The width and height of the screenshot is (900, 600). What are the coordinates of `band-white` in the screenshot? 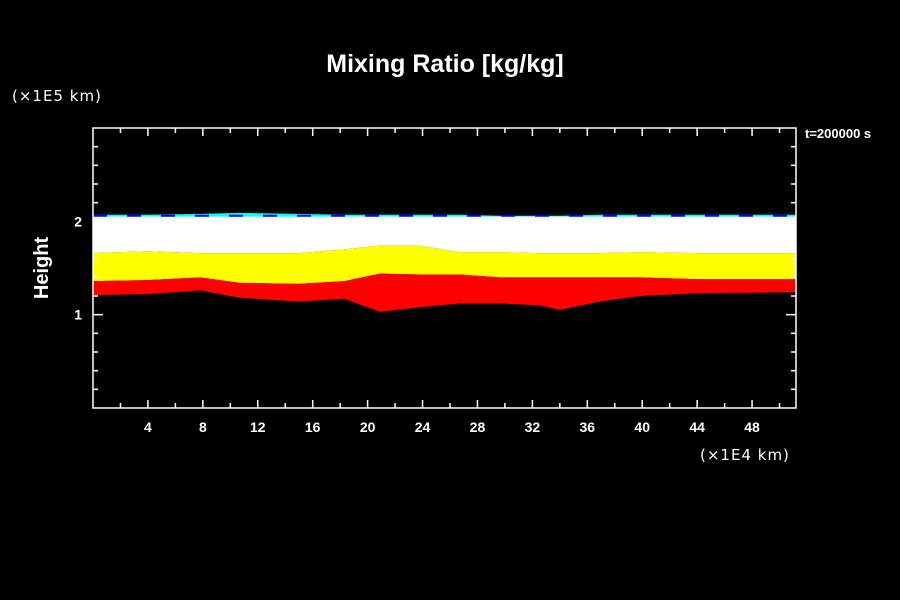 It's located at (444, 235).